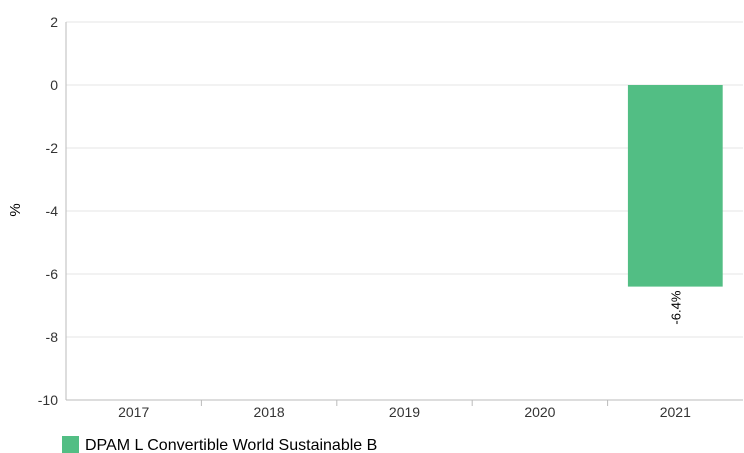 This screenshot has height=453, width=744. What do you see at coordinates (52, 148) in the screenshot?
I see `y-tick-label: -2` at bounding box center [52, 148].